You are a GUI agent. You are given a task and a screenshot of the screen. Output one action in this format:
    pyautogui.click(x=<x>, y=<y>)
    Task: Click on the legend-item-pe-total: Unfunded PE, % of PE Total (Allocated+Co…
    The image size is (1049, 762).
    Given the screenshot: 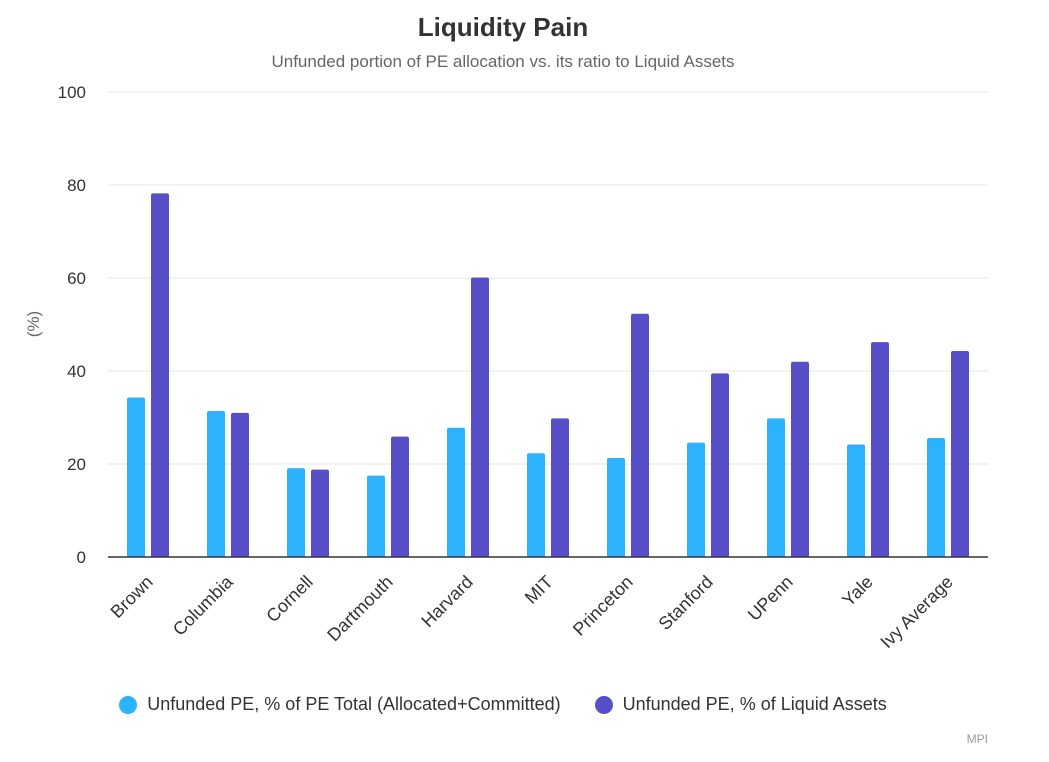 What is the action you would take?
    pyautogui.click(x=340, y=704)
    